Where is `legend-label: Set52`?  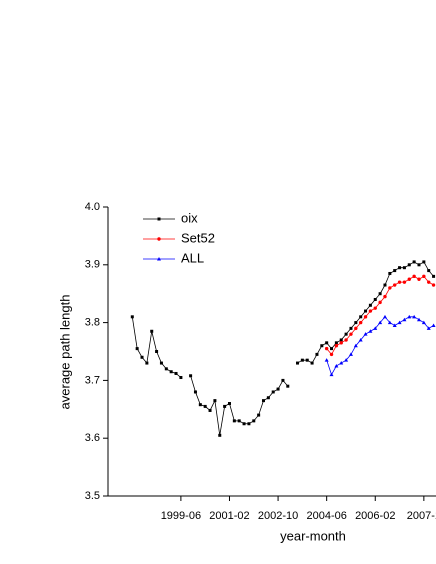
legend-label: Set52 is located at coordinates (198, 237).